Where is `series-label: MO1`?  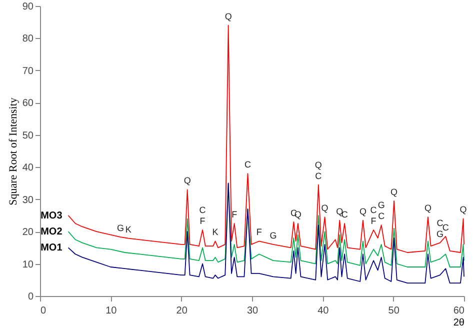
series-label: MO1 is located at coordinates (51, 248).